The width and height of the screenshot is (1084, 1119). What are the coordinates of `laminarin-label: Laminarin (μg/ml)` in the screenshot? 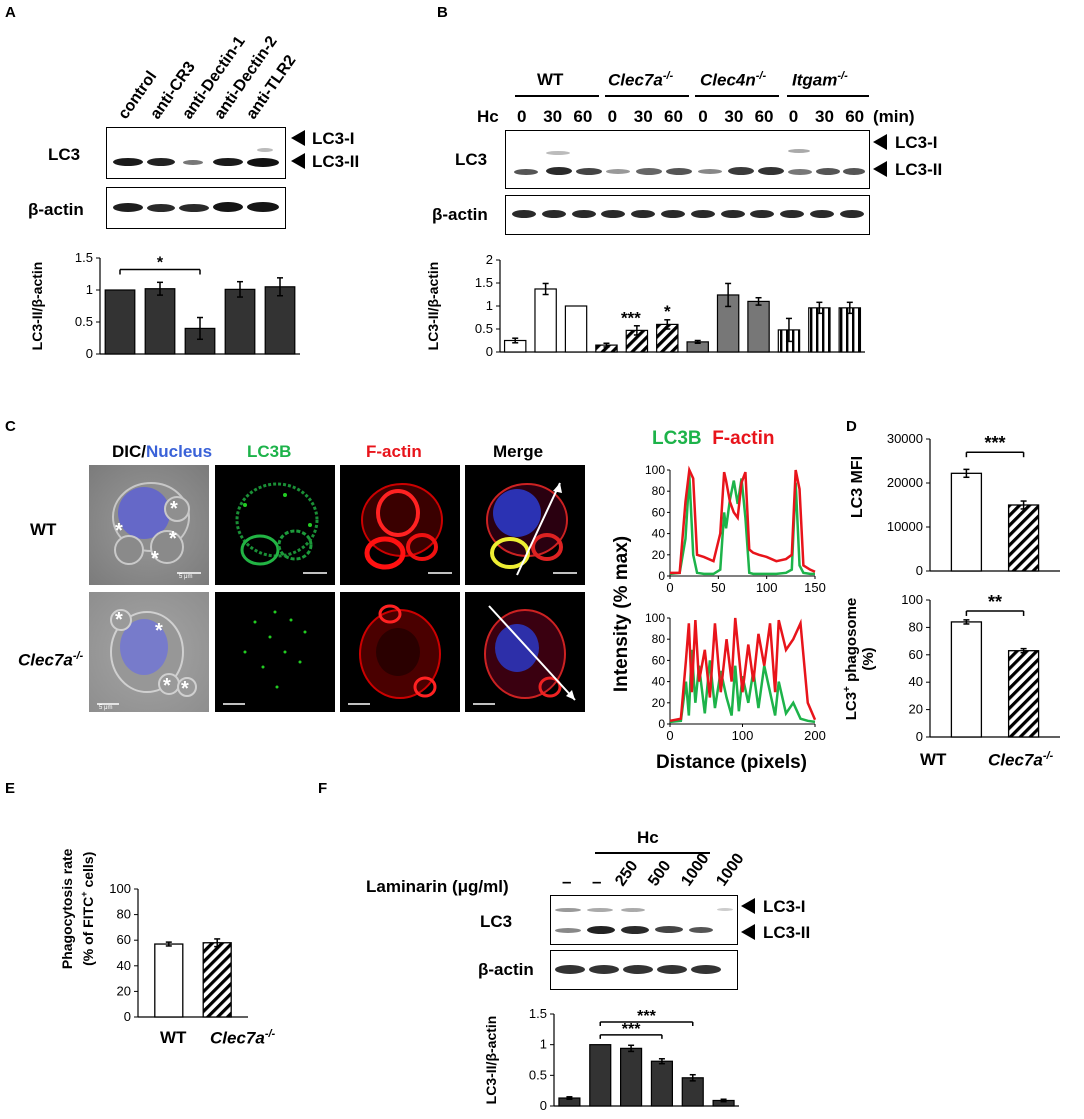 It's located at (437, 886).